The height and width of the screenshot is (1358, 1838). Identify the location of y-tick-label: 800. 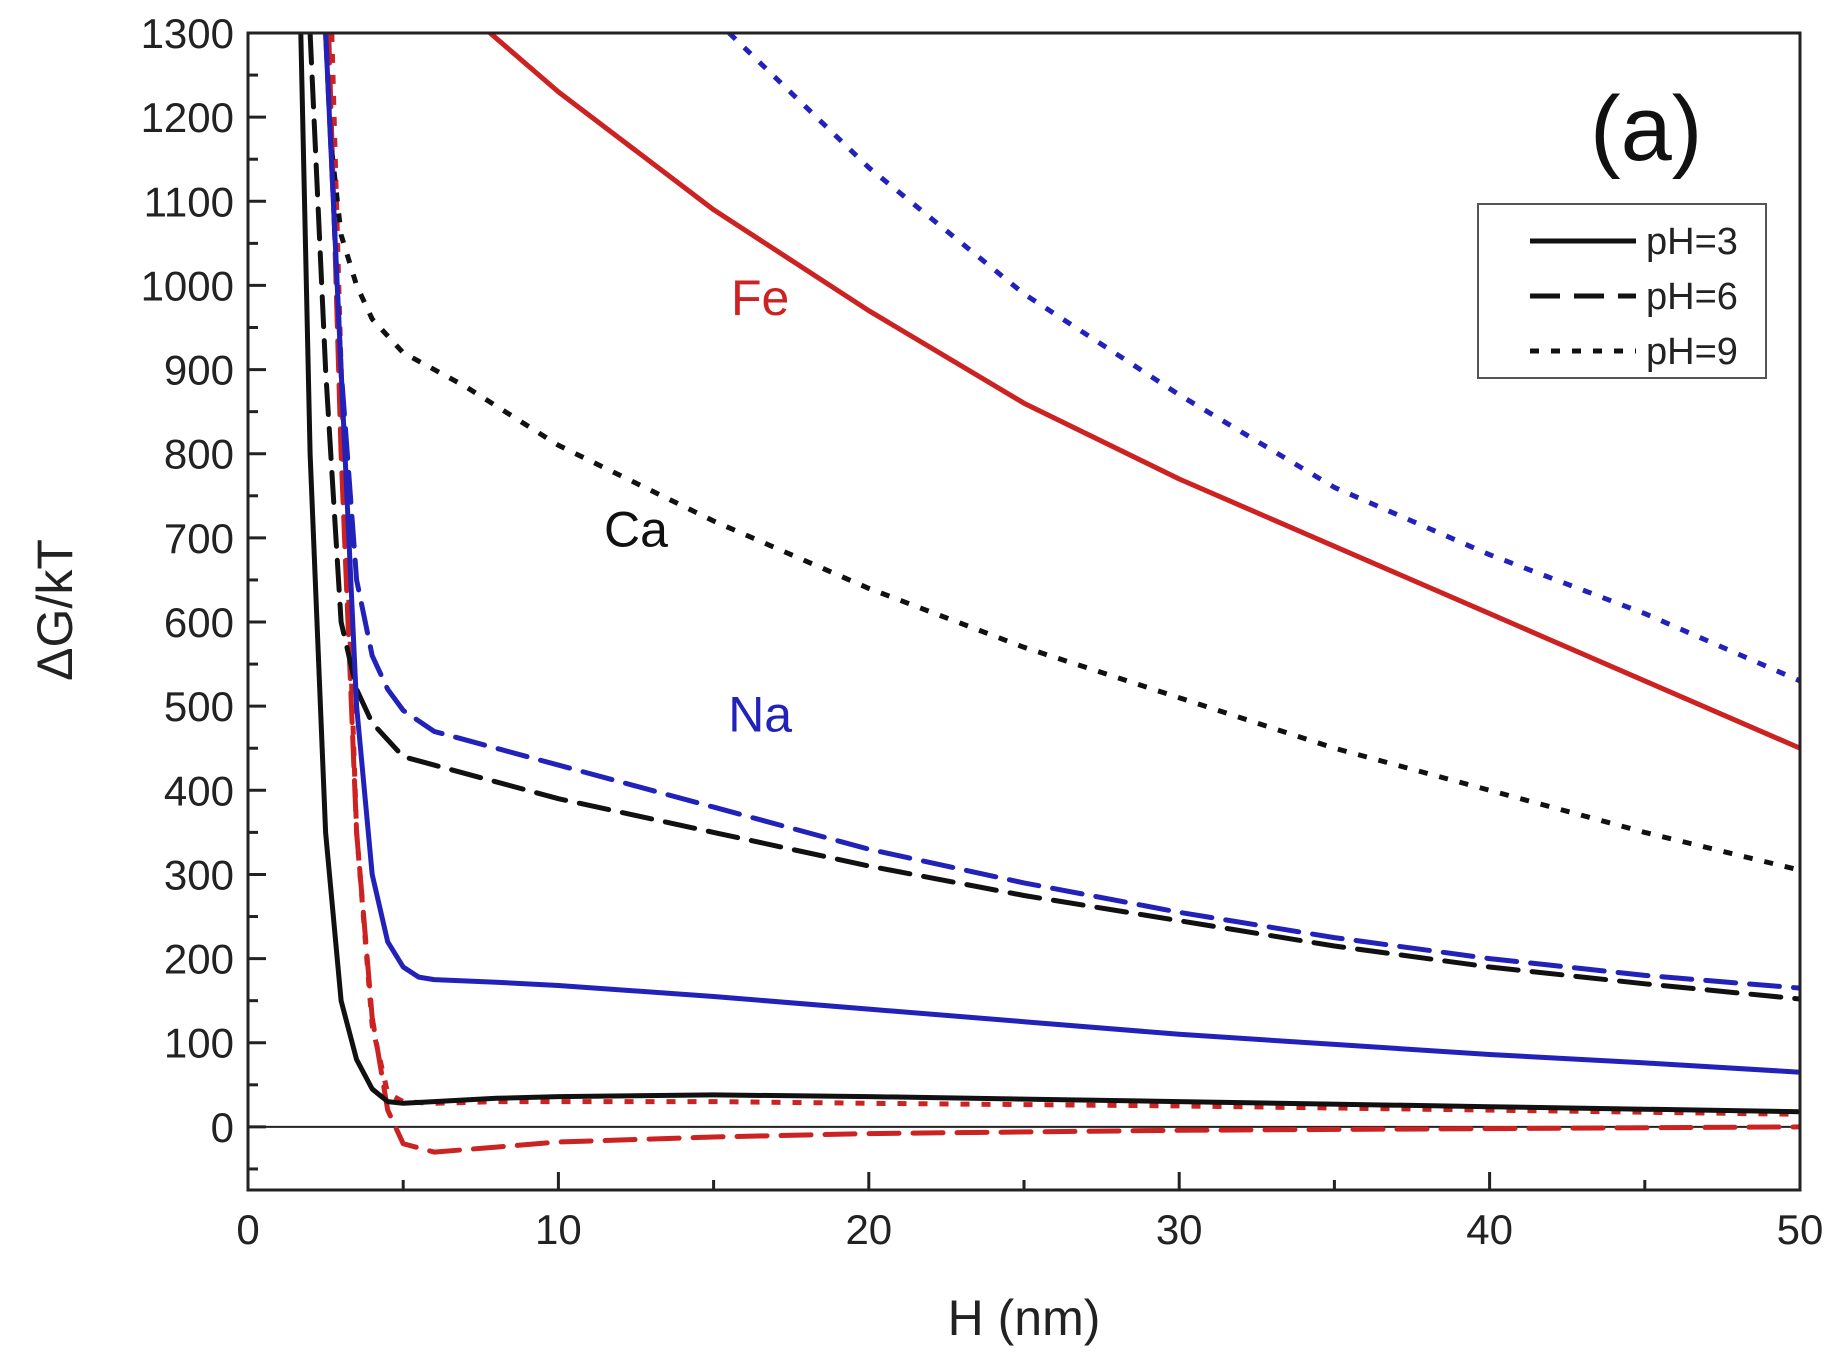
(199, 454).